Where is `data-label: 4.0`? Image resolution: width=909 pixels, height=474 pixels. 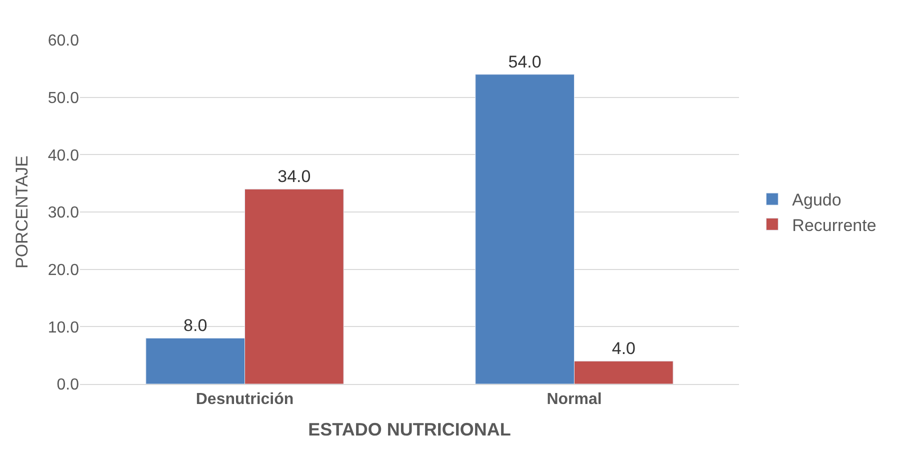 data-label: 4.0 is located at coordinates (624, 348).